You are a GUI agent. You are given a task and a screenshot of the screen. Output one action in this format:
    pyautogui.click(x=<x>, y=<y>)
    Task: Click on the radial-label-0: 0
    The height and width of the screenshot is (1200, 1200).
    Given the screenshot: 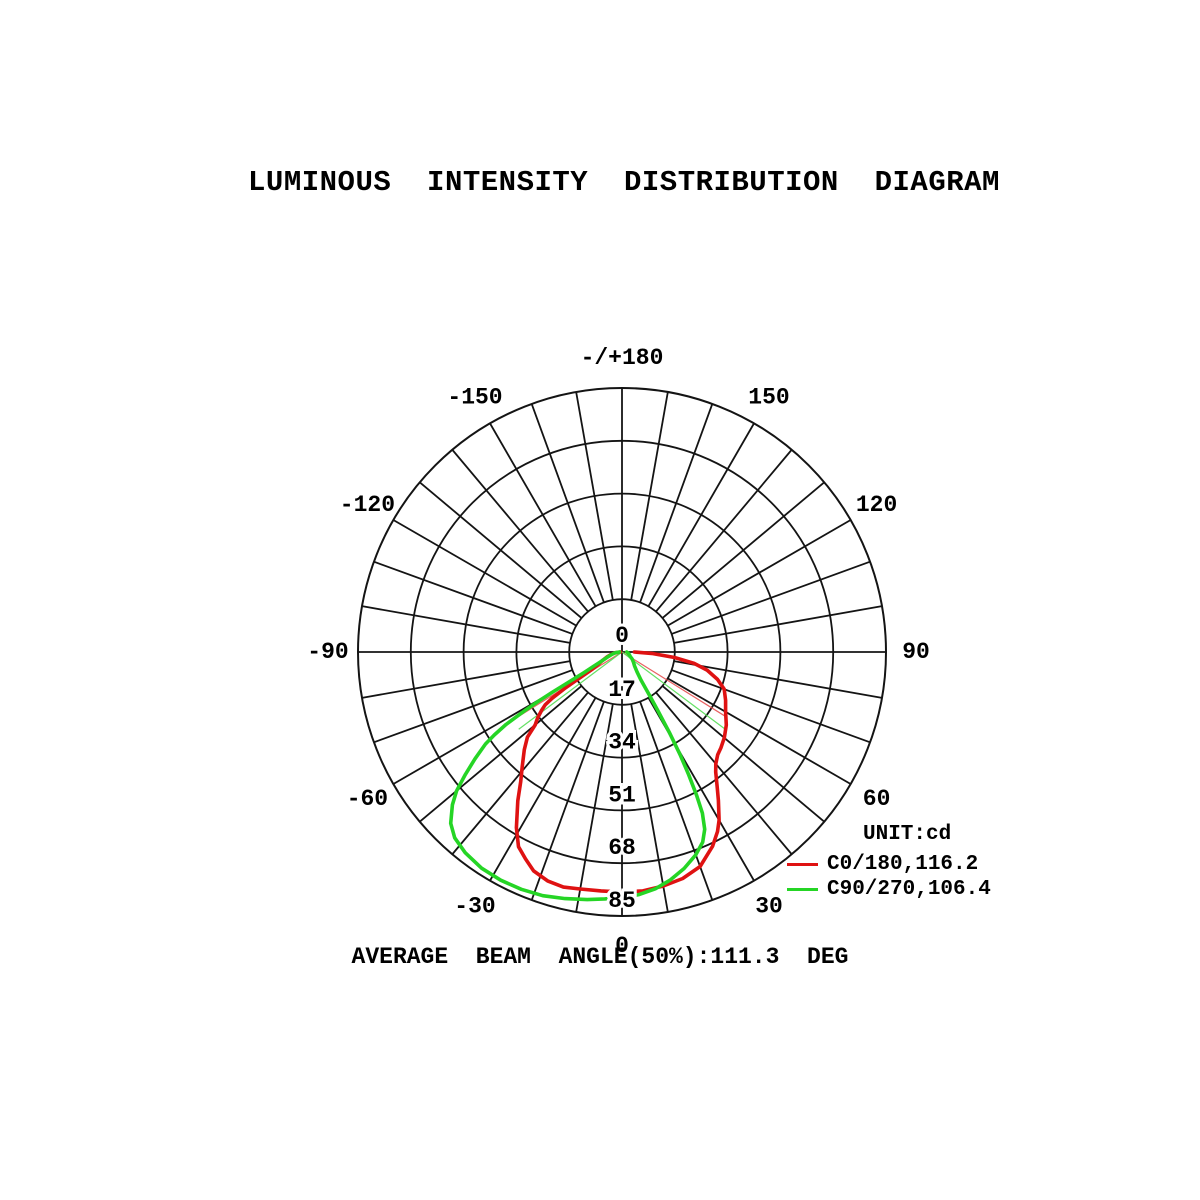 What is the action you would take?
    pyautogui.click(x=622, y=636)
    